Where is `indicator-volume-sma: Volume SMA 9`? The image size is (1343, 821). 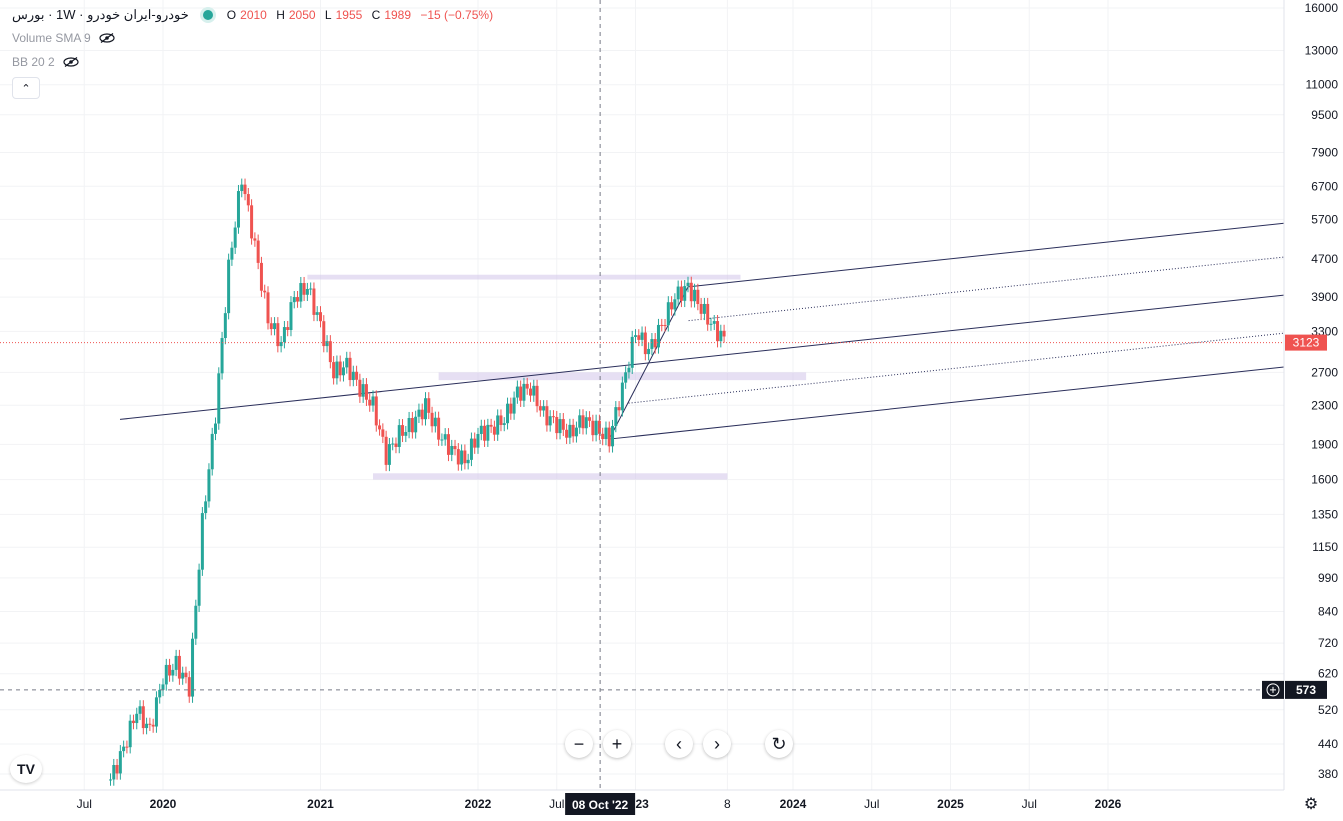 indicator-volume-sma: Volume SMA 9 is located at coordinates (63, 38).